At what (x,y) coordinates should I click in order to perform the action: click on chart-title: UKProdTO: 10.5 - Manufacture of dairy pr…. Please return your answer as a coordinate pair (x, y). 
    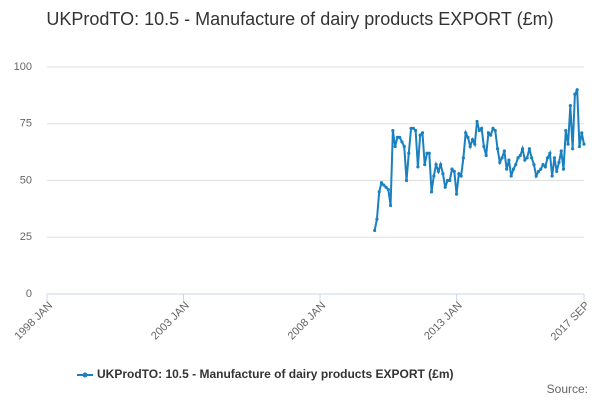
    Looking at the image, I should click on (300, 19).